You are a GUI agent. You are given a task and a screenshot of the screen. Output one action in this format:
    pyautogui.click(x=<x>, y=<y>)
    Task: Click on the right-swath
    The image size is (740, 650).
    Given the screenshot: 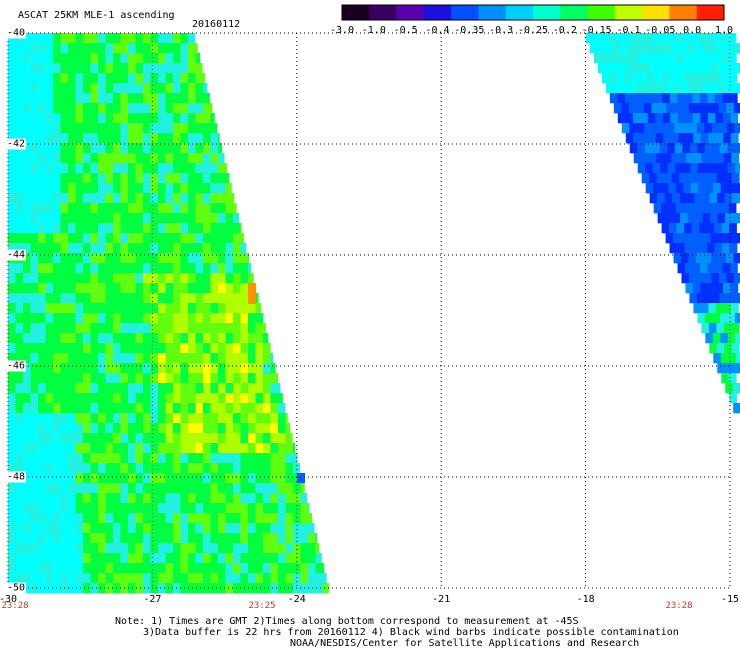 What is the action you would take?
    pyautogui.click(x=663, y=223)
    